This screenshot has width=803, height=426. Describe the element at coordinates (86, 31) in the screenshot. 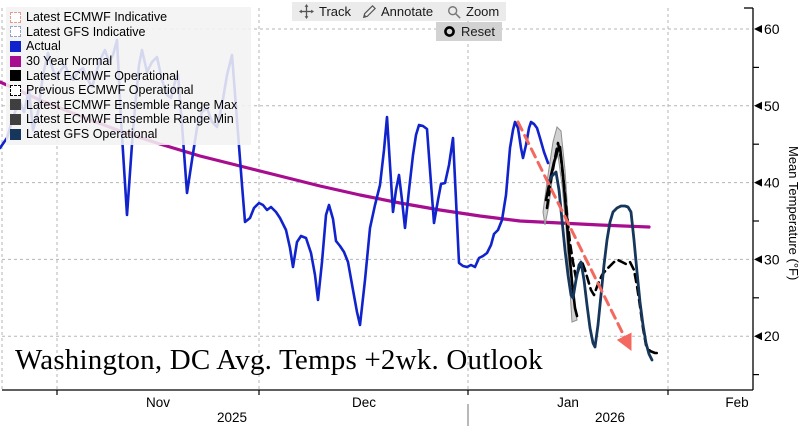

I see `legend-item-label: Latest GFS Indicative` at that location.